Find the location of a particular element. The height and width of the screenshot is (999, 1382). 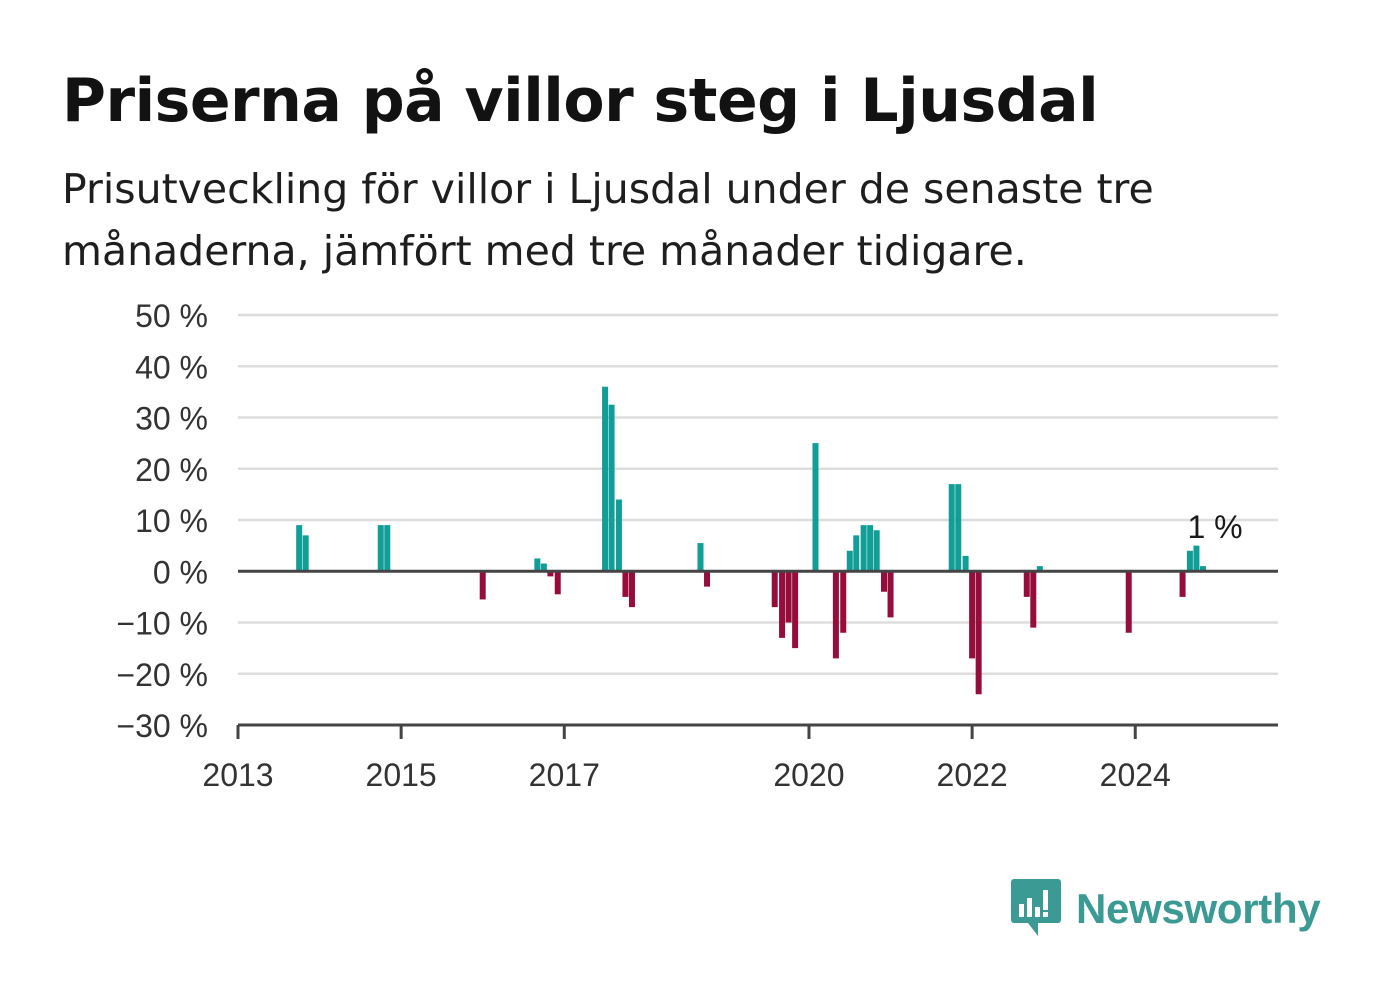

x-tick-label: 2020 is located at coordinates (808, 775).